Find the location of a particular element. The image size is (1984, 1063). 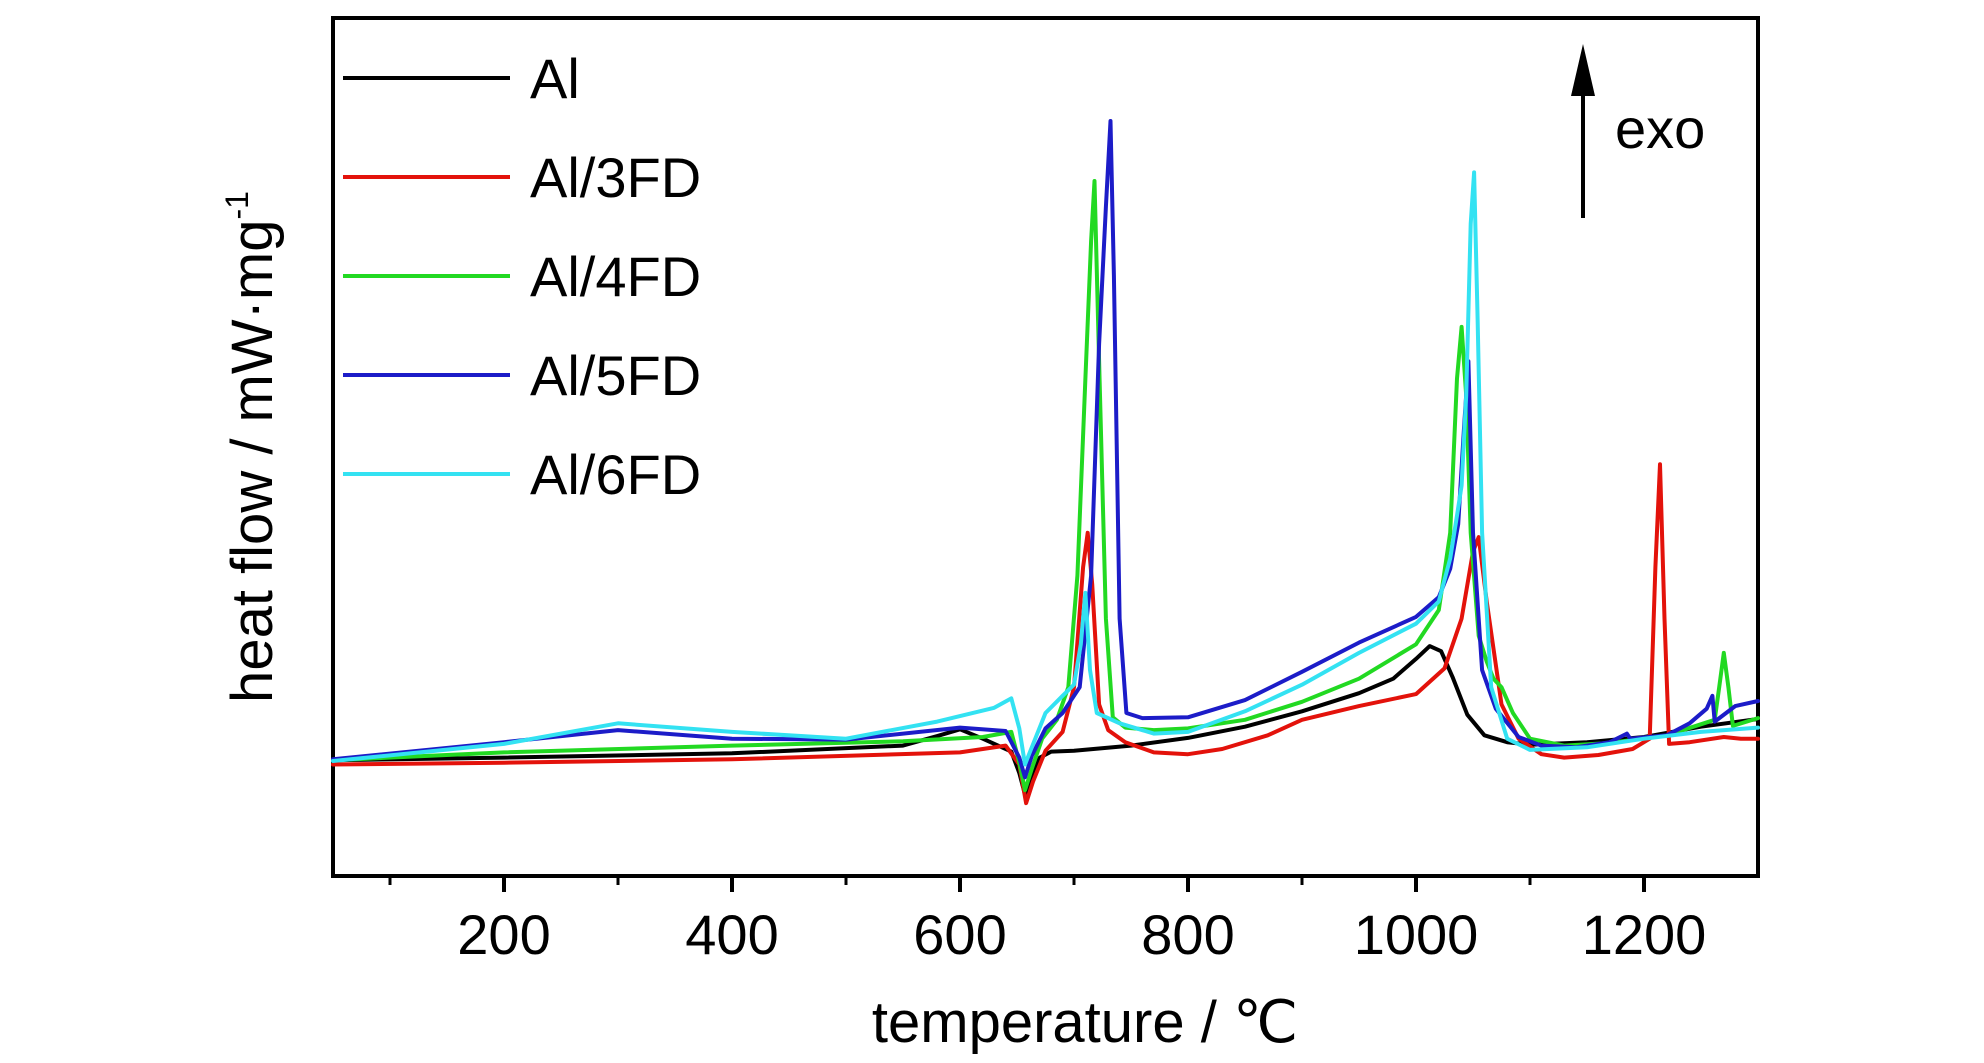

x-axis-ticks: 200 400 600 800 1000 1200 is located at coordinates (1047, 921).